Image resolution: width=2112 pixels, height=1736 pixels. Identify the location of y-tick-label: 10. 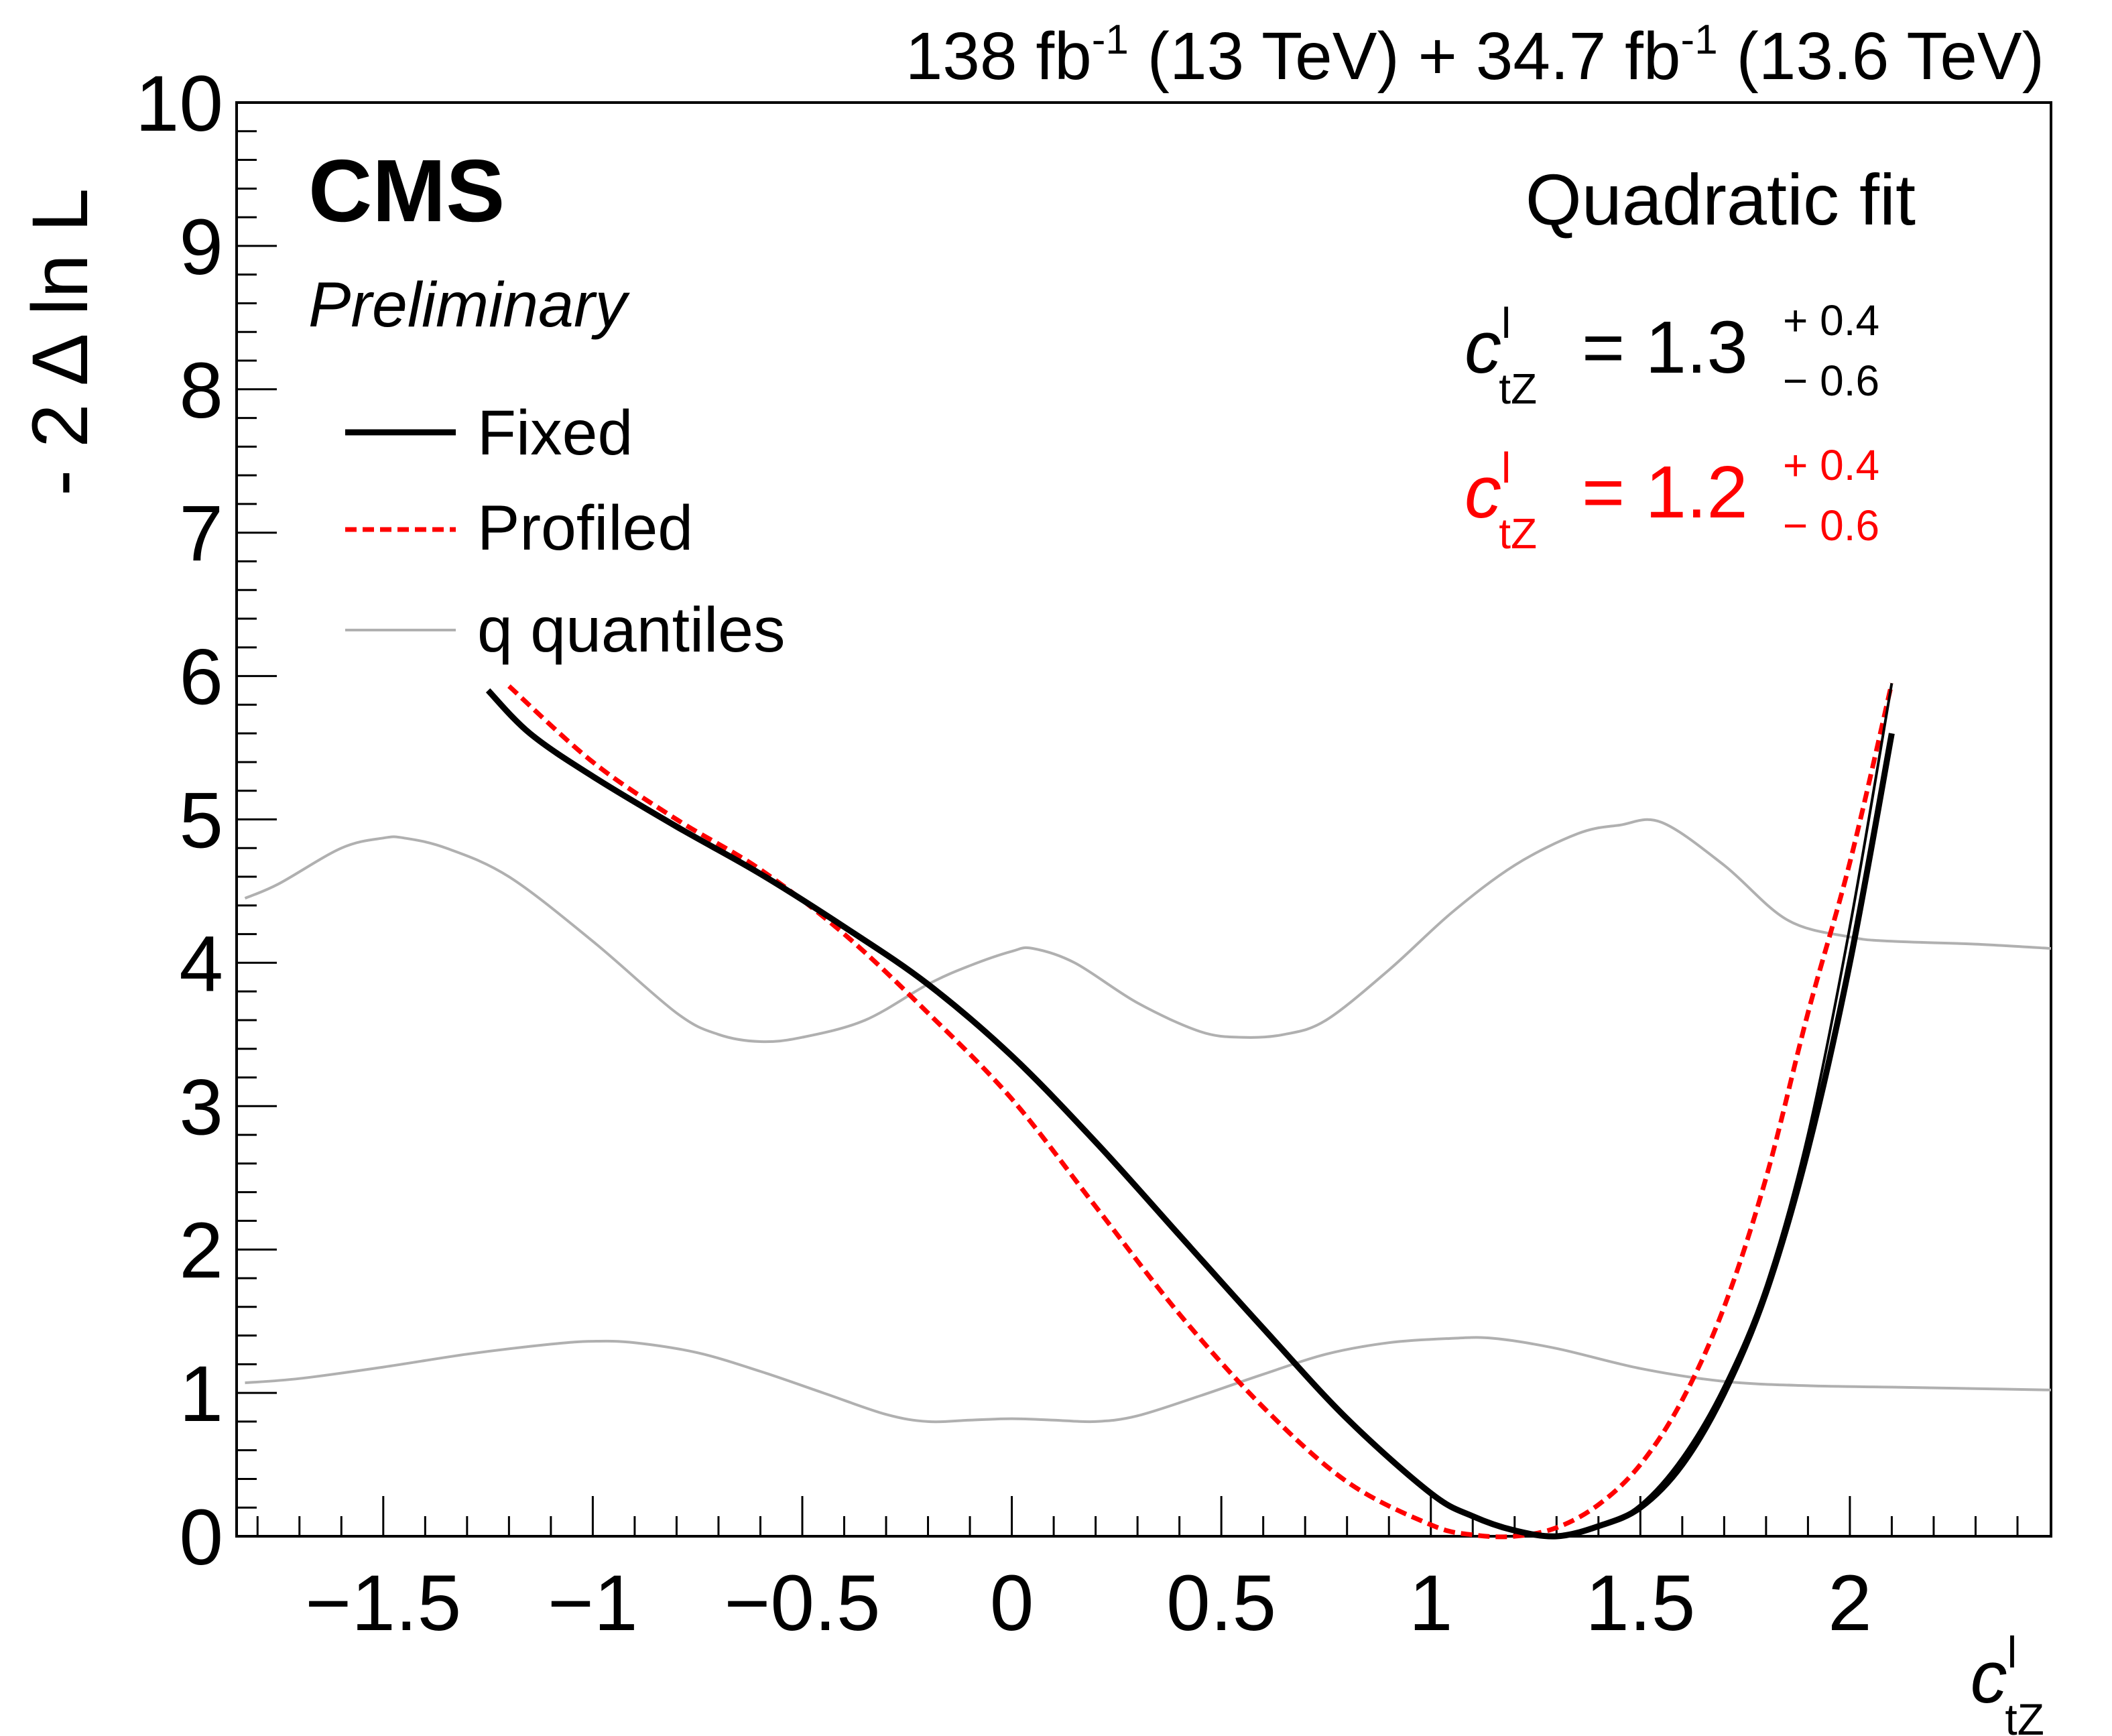
(179, 104).